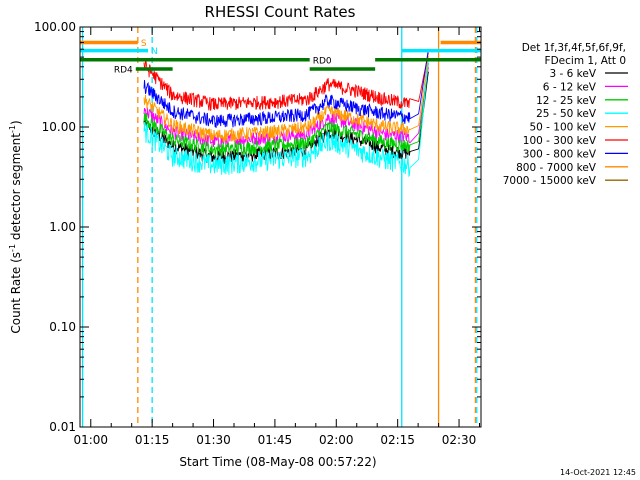 Image resolution: width=640 pixels, height=480 pixels. What do you see at coordinates (574, 48) in the screenshot?
I see `legend-header-line-1: Det 1f,3f,4f,5f,6f,9f,` at bounding box center [574, 48].